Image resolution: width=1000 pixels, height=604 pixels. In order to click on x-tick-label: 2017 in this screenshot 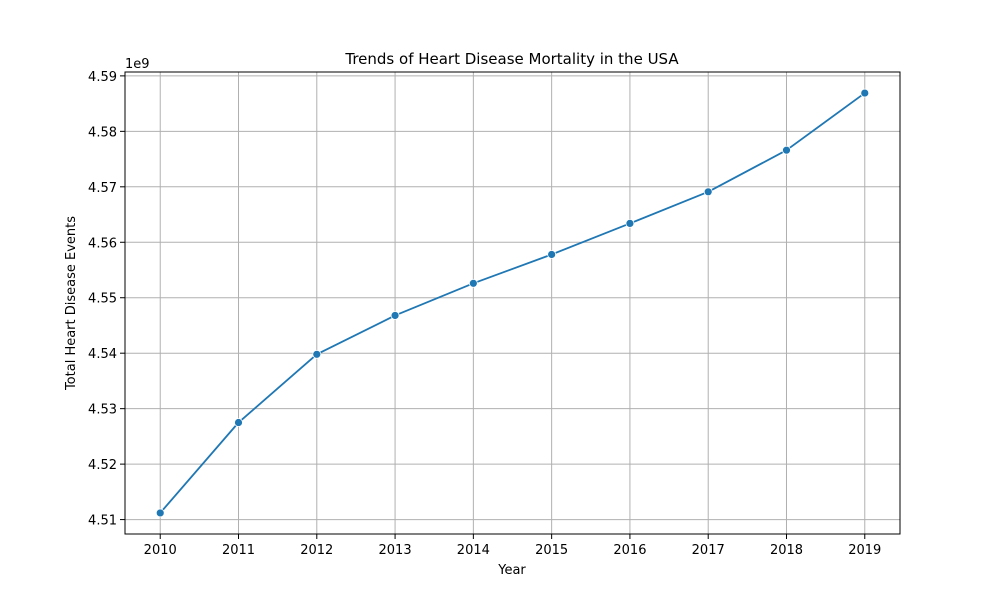, I will do `click(708, 550)`.